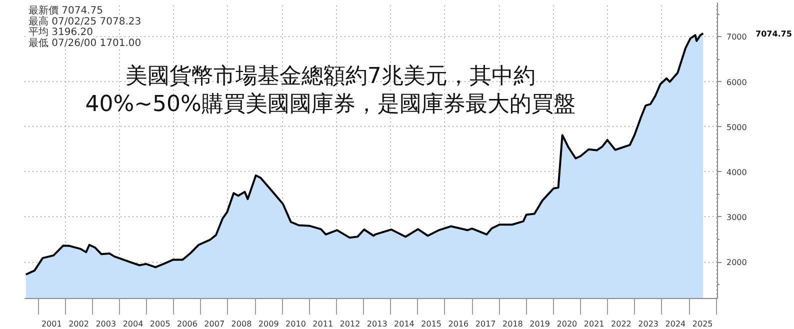 The height and width of the screenshot is (329, 794). What do you see at coordinates (648, 324) in the screenshot?
I see `x-tick-label: 2023` at bounding box center [648, 324].